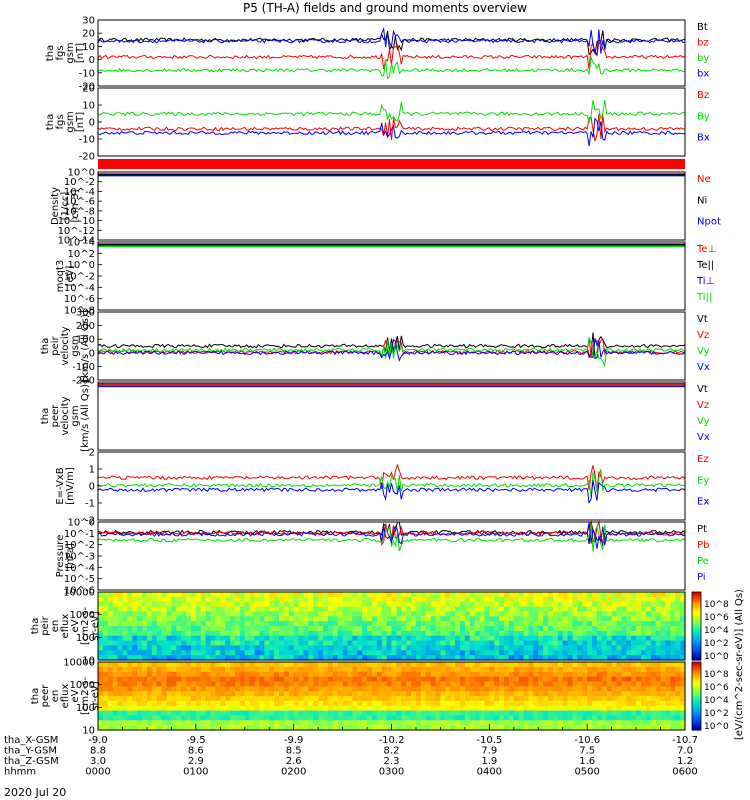 Image resolution: width=750 pixels, height=800 pixels. Describe the element at coordinates (31, 761) in the screenshot. I see `x-row-label: tha_Z-GSM` at that location.